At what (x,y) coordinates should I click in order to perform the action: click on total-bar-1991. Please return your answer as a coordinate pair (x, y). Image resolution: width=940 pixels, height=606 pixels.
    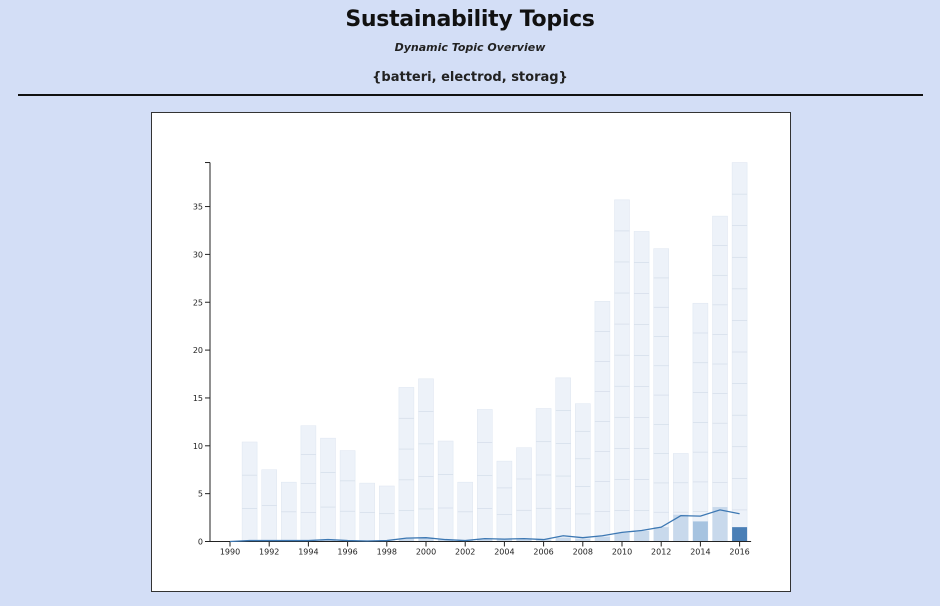
    Looking at the image, I should click on (249, 491).